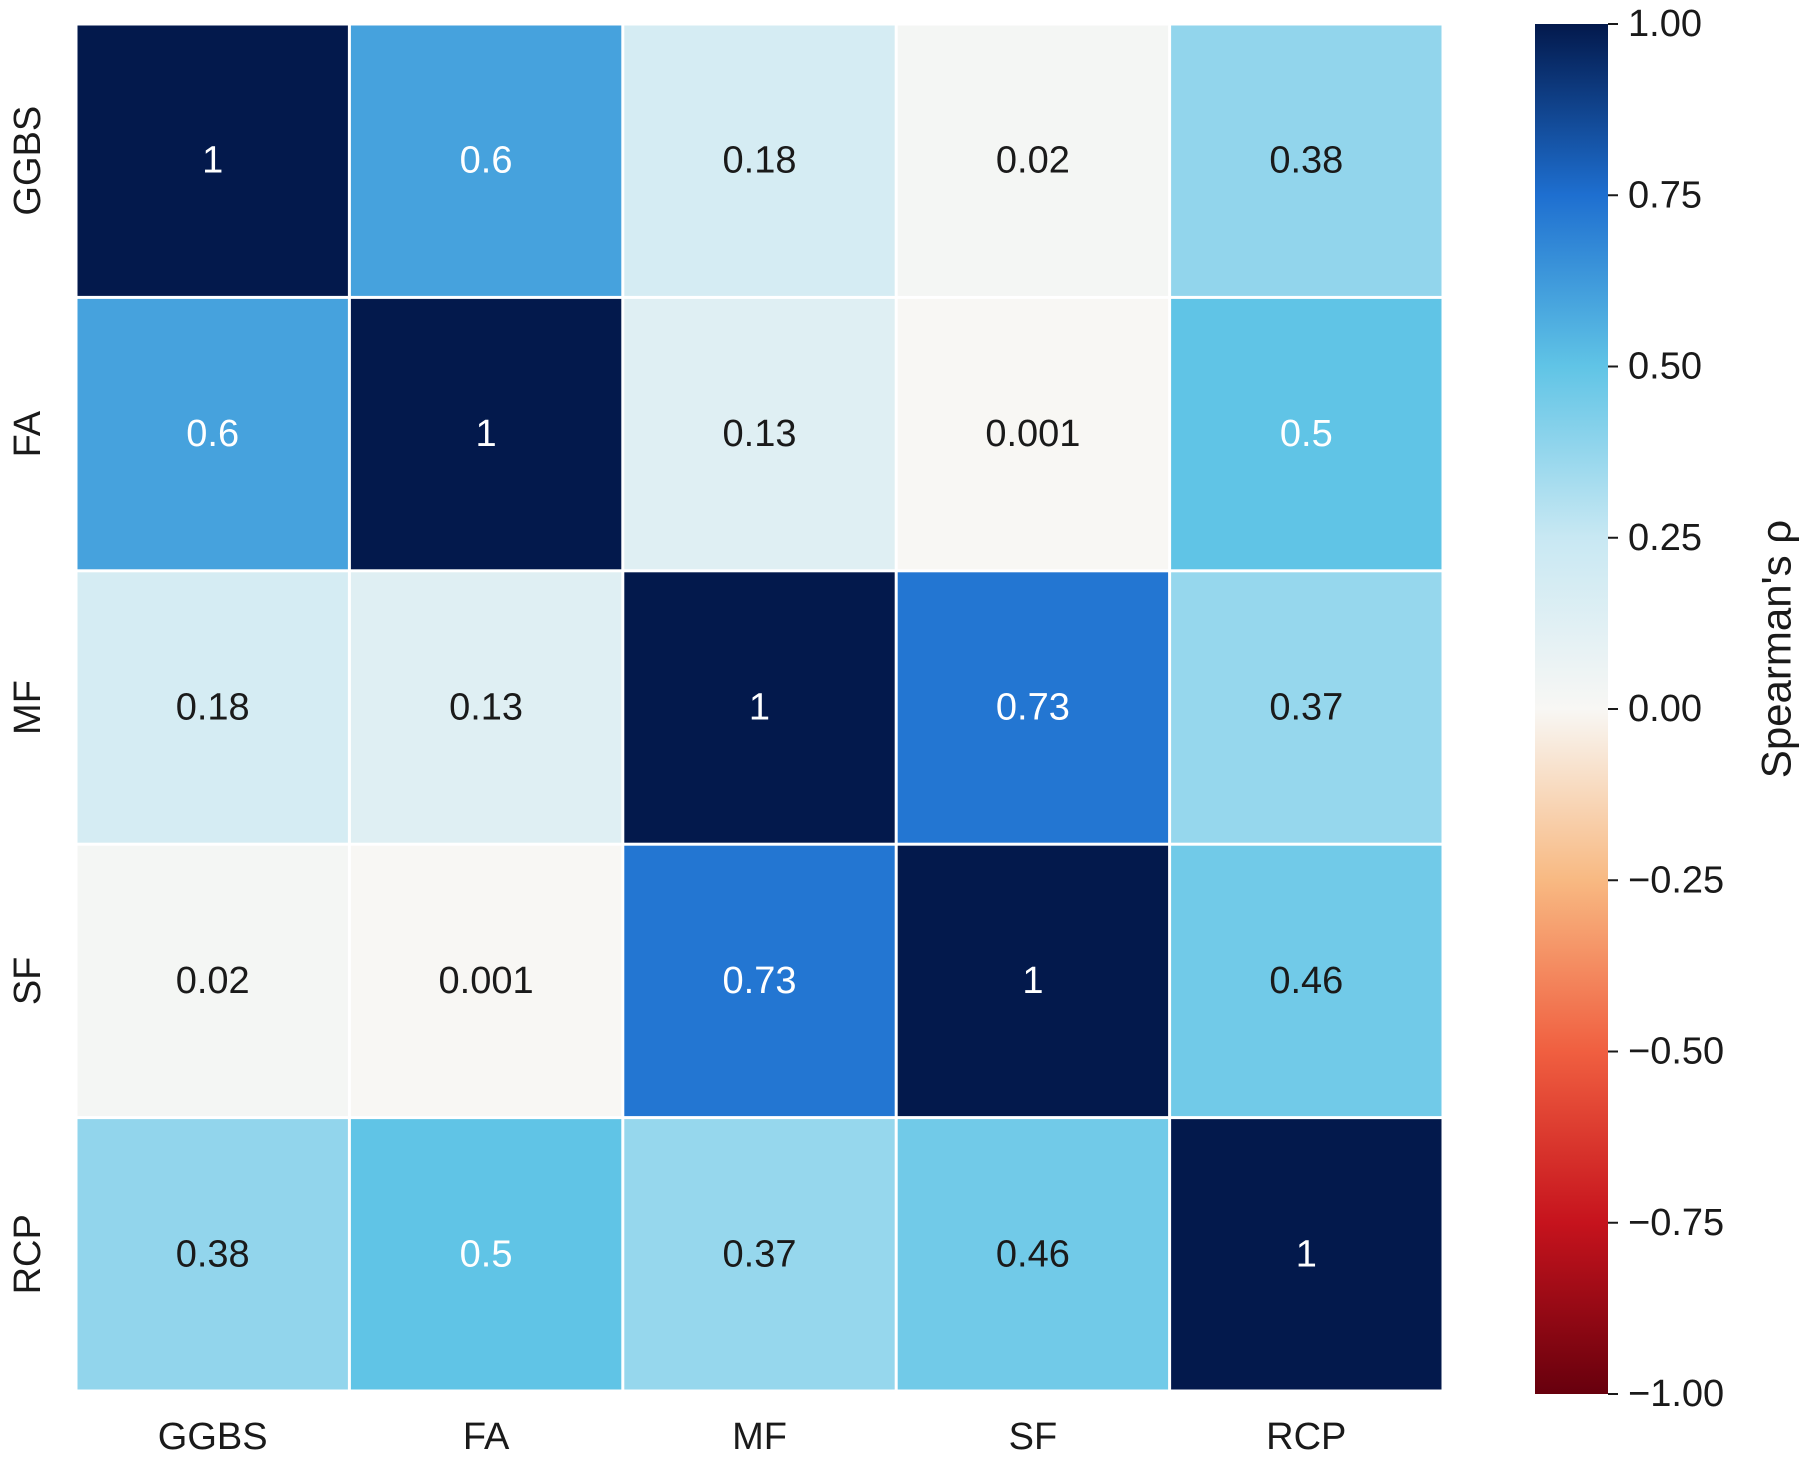 The height and width of the screenshot is (1468, 1810). Describe the element at coordinates (1665, 367) in the screenshot. I see `colorbar-tick-label: 0.50` at that location.